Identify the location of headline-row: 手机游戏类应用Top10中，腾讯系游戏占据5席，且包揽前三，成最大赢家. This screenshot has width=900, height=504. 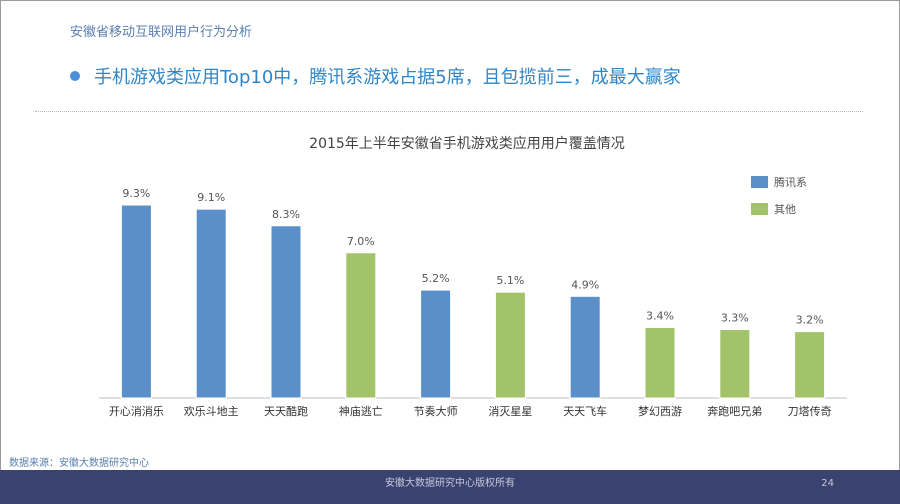
(375, 76).